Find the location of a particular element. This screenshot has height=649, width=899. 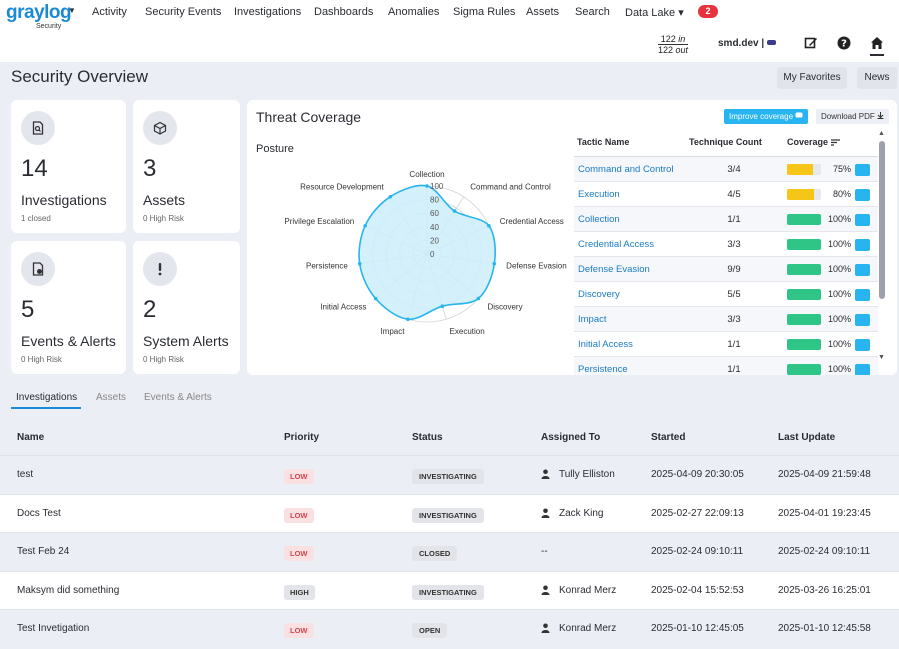

user-menu: smd.dev | is located at coordinates (747, 43).